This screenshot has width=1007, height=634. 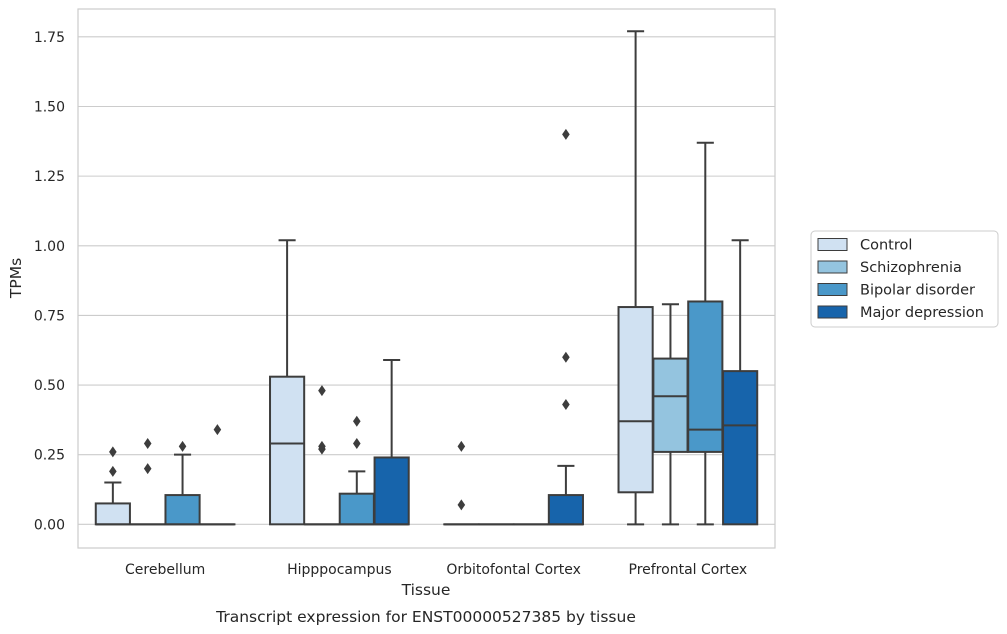 I want to click on legend-label: Bipolar disorder, so click(x=917, y=291).